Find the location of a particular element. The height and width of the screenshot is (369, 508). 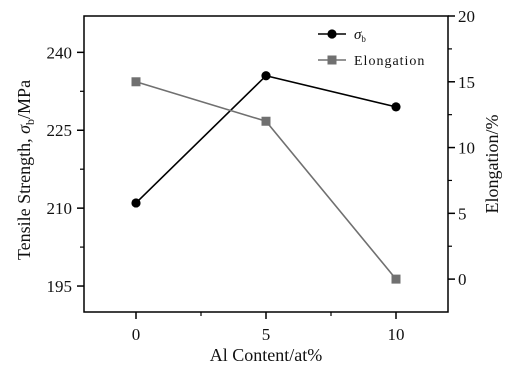

legend-subscript: b is located at coordinates (363, 39).